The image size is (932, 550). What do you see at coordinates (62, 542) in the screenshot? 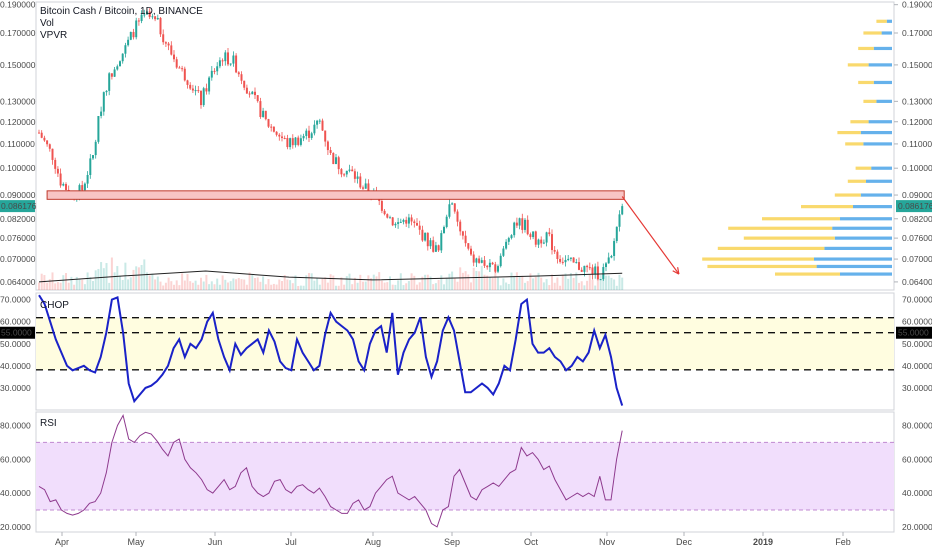
I see `x-tick-label: Apr` at bounding box center [62, 542].